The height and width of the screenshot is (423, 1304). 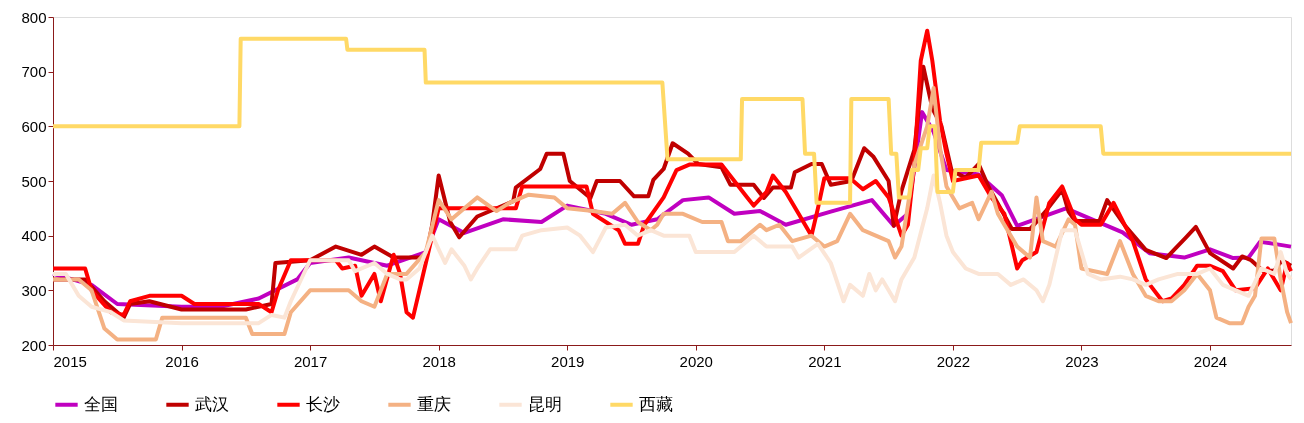 I want to click on legend-label: 重庆, so click(x=434, y=404).